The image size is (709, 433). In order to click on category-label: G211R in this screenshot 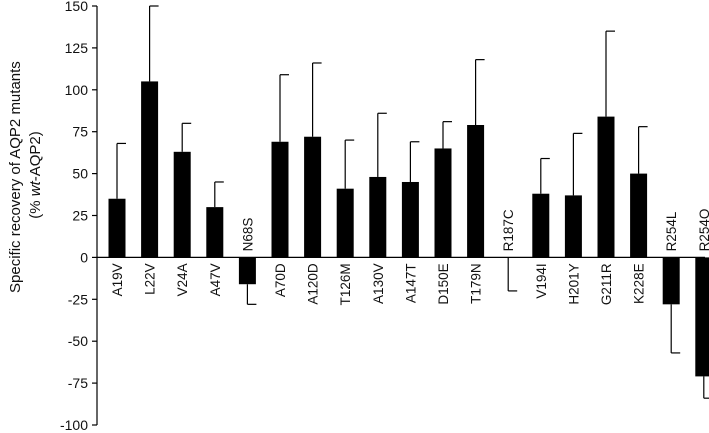, I will do `click(606, 284)`.